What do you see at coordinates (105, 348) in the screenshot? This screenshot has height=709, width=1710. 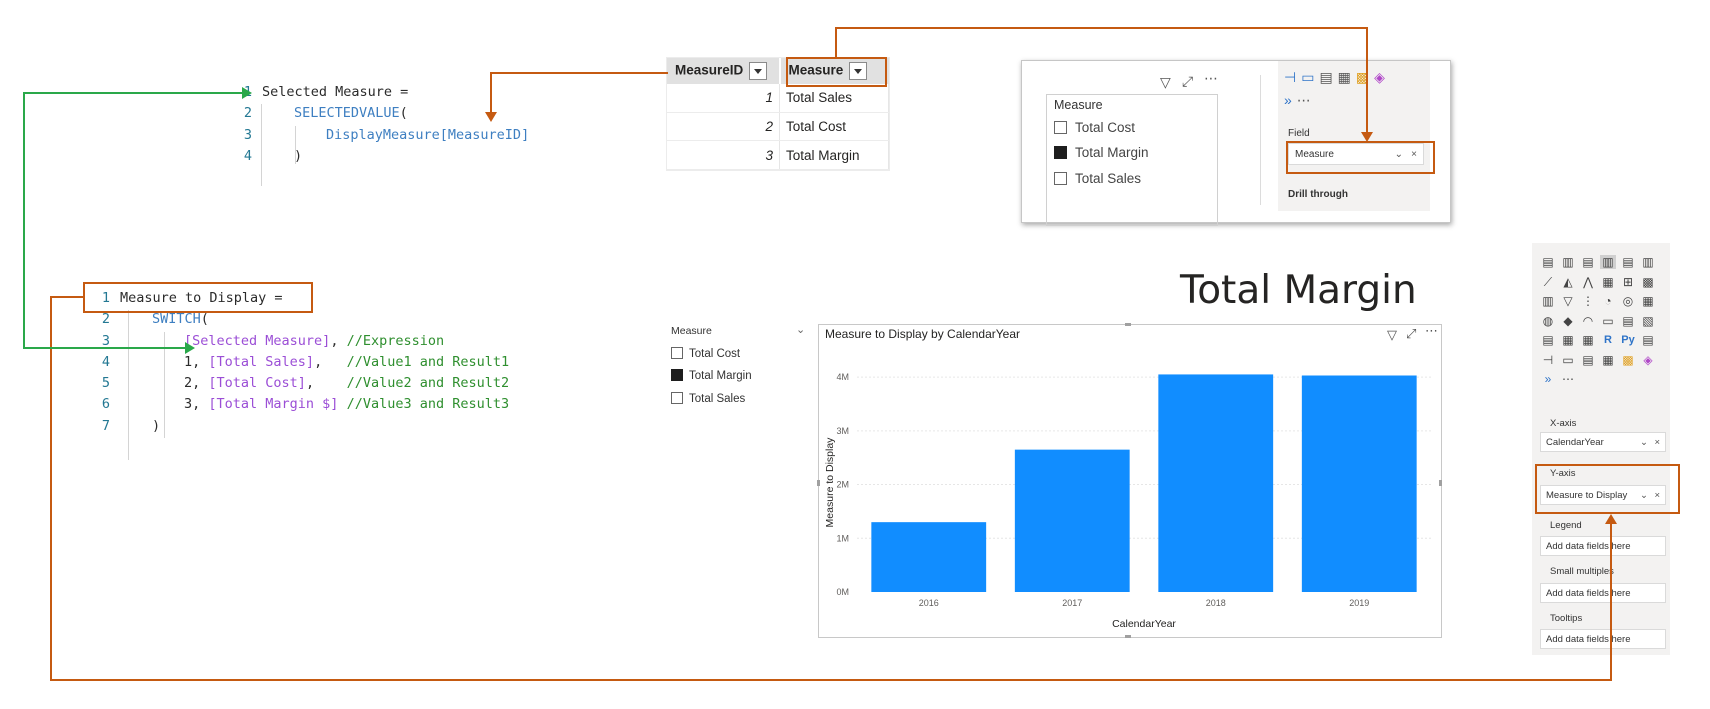 I see `connector-green` at bounding box center [105, 348].